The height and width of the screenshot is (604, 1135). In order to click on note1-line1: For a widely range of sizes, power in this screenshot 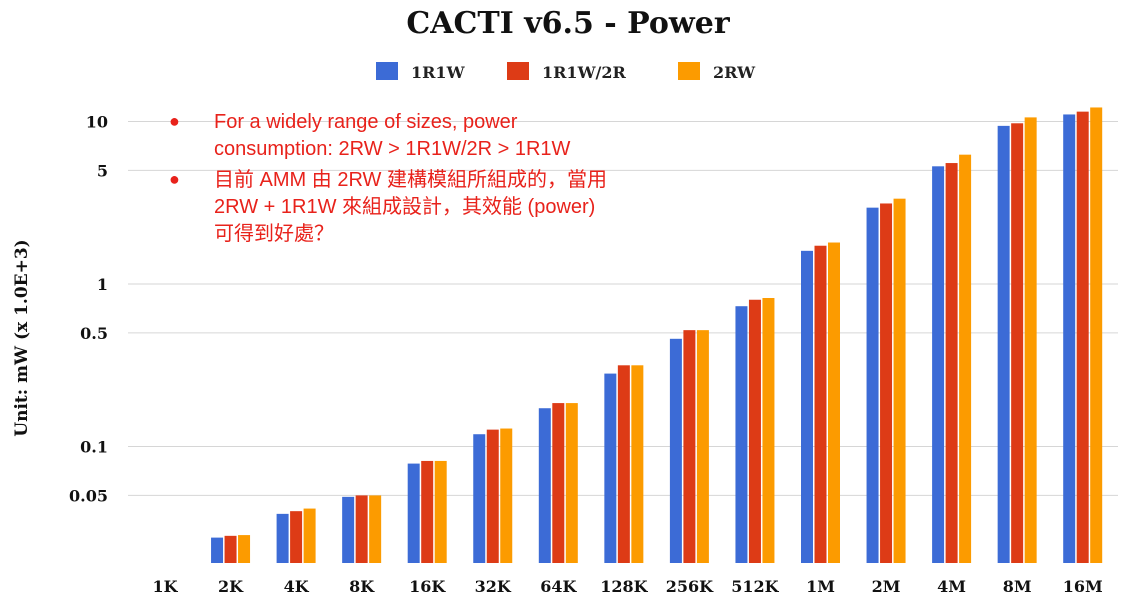, I will do `click(366, 122)`.